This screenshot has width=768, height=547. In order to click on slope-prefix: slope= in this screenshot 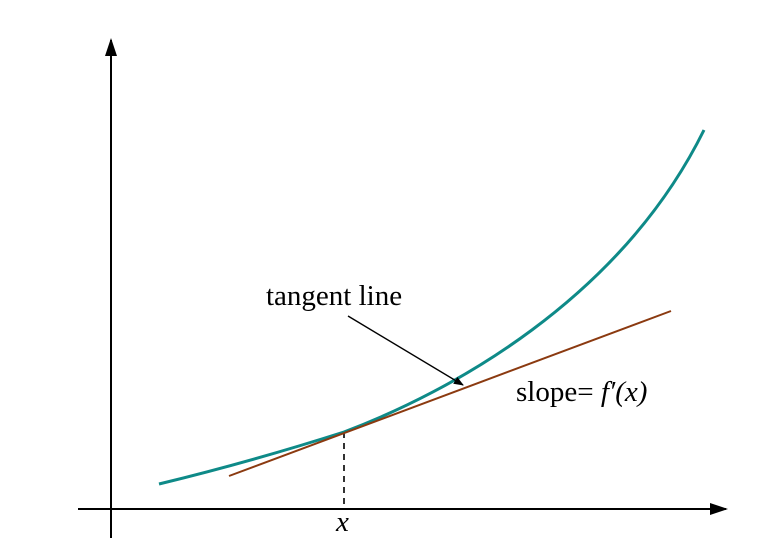, I will do `click(558, 392)`.